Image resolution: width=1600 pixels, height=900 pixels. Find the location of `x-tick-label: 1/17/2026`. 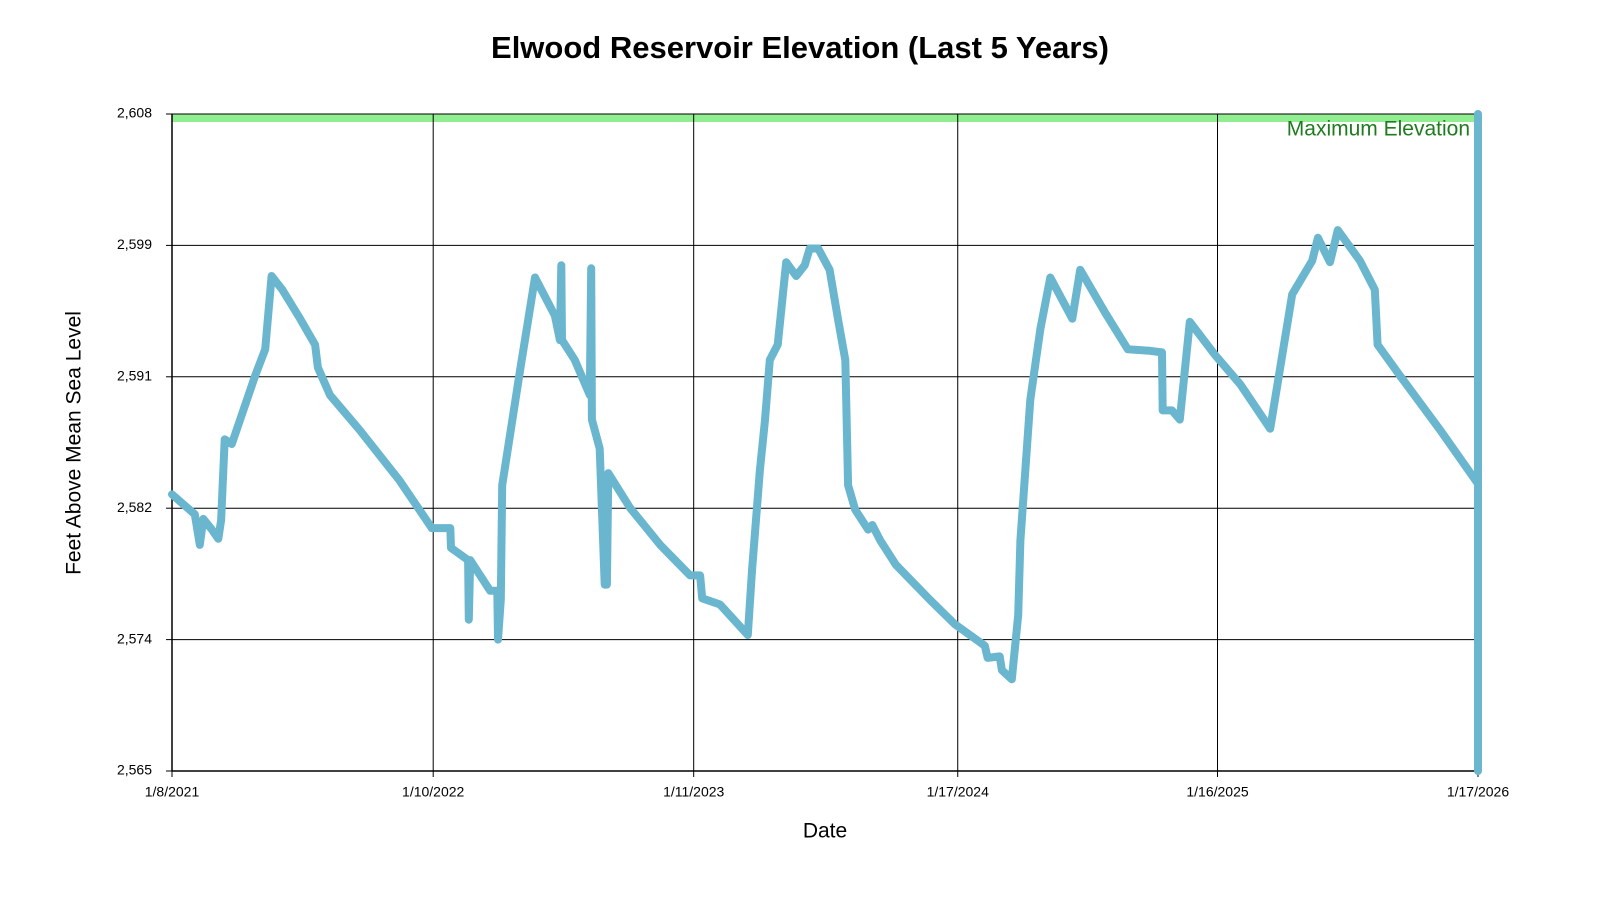

x-tick-label: 1/17/2026 is located at coordinates (1478, 792).